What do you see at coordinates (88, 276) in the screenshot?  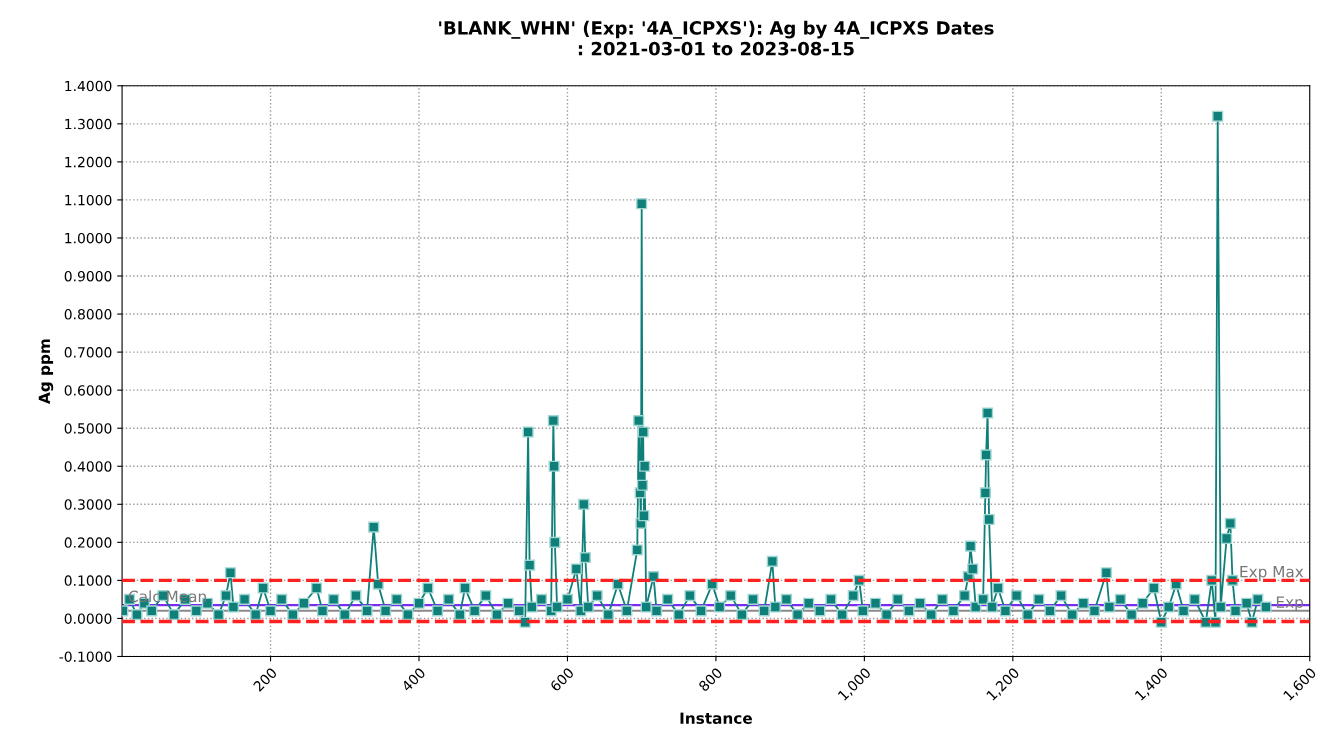 I see `y-tick-label: 0.9000` at bounding box center [88, 276].